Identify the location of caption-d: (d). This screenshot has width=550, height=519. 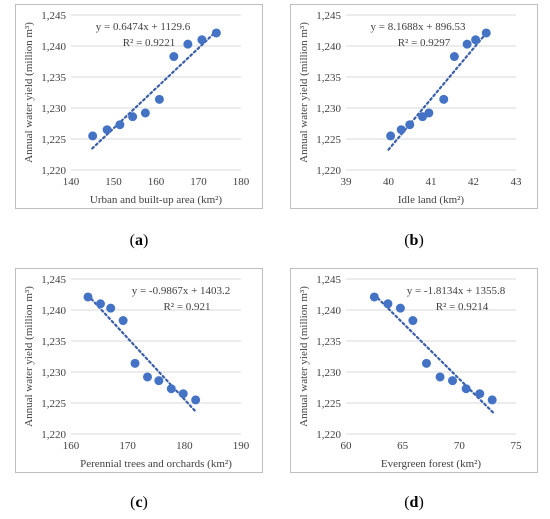
(414, 502).